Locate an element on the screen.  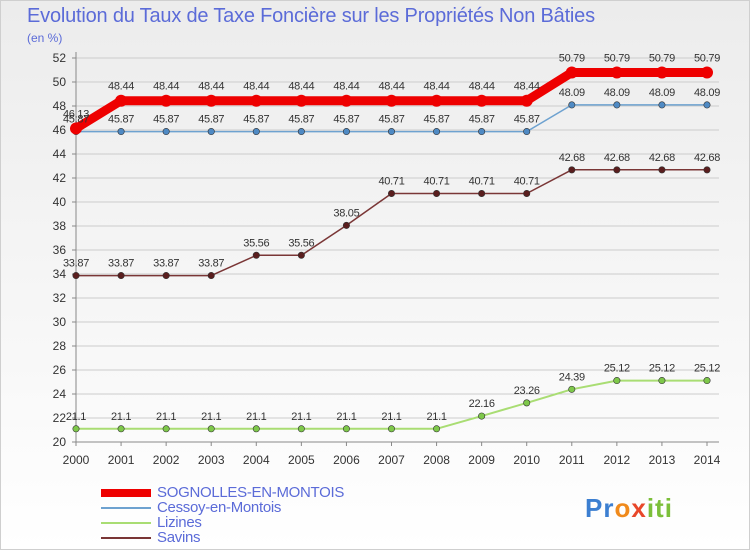
data-point-sognolles-en-montois-2011 is located at coordinates (571, 72).